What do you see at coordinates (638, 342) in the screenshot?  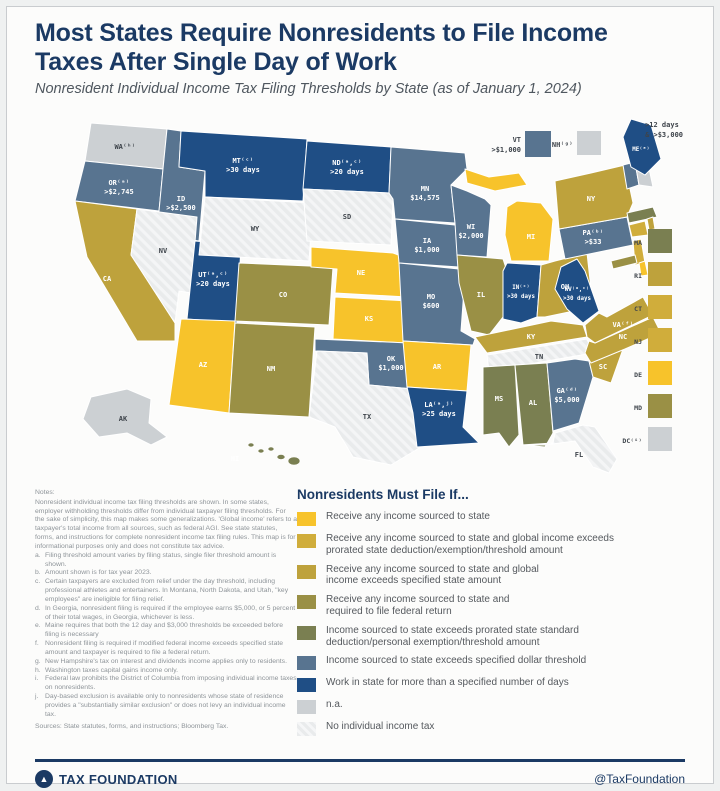 I see `svg-text: NJ` at bounding box center [638, 342].